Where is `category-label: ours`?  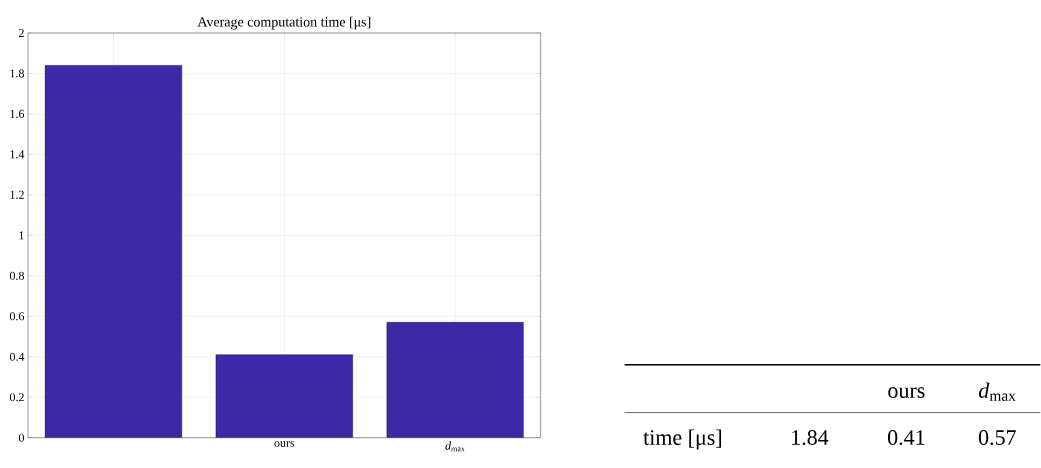 category-label: ours is located at coordinates (906, 393).